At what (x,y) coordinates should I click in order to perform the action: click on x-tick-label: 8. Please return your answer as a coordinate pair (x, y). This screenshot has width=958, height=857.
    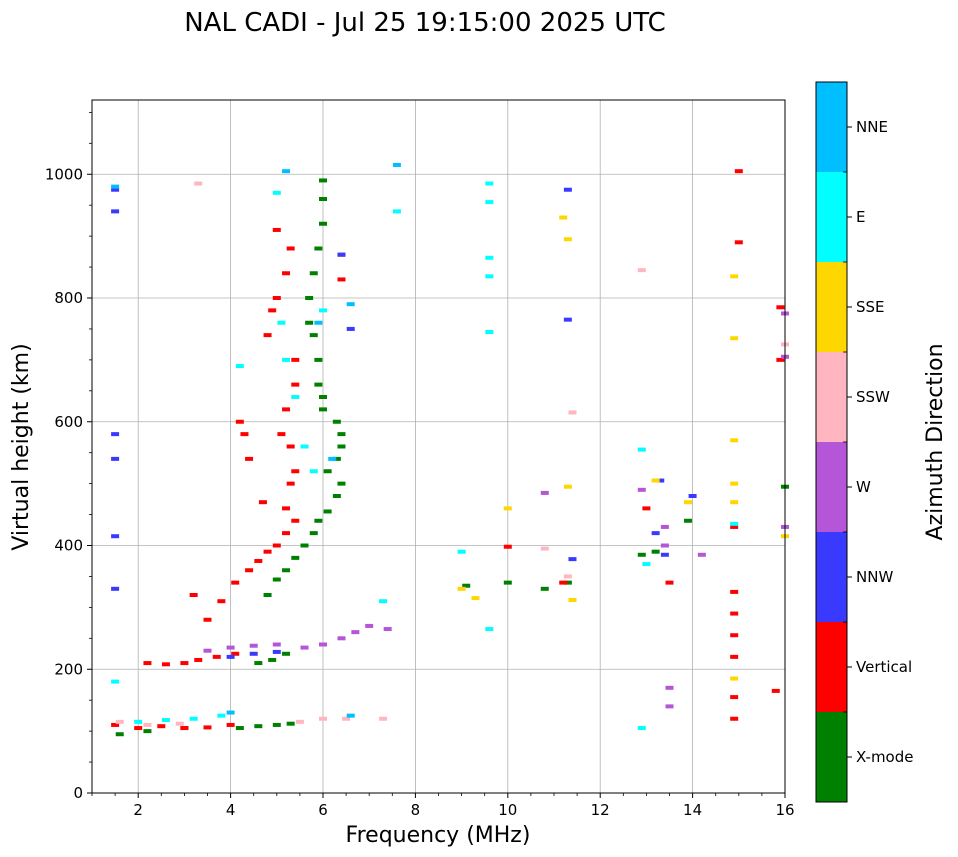
    Looking at the image, I should click on (416, 810).